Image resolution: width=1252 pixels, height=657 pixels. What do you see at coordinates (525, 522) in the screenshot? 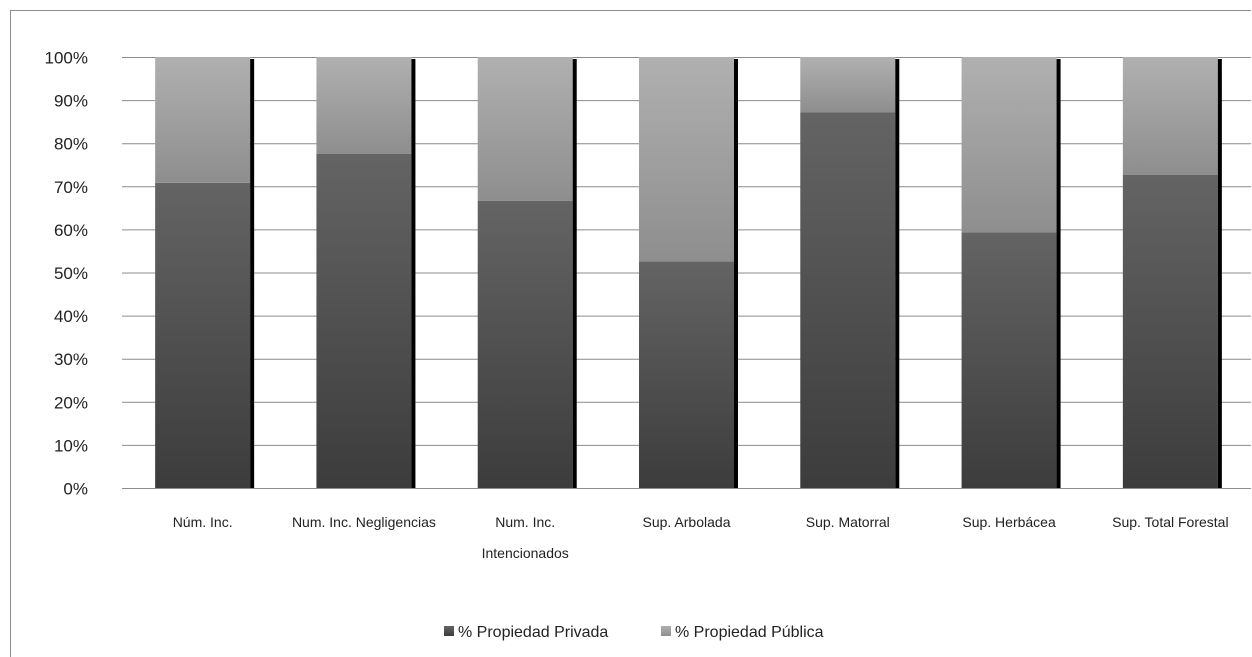
I see `x-category-label: Num. Inc.` at bounding box center [525, 522].